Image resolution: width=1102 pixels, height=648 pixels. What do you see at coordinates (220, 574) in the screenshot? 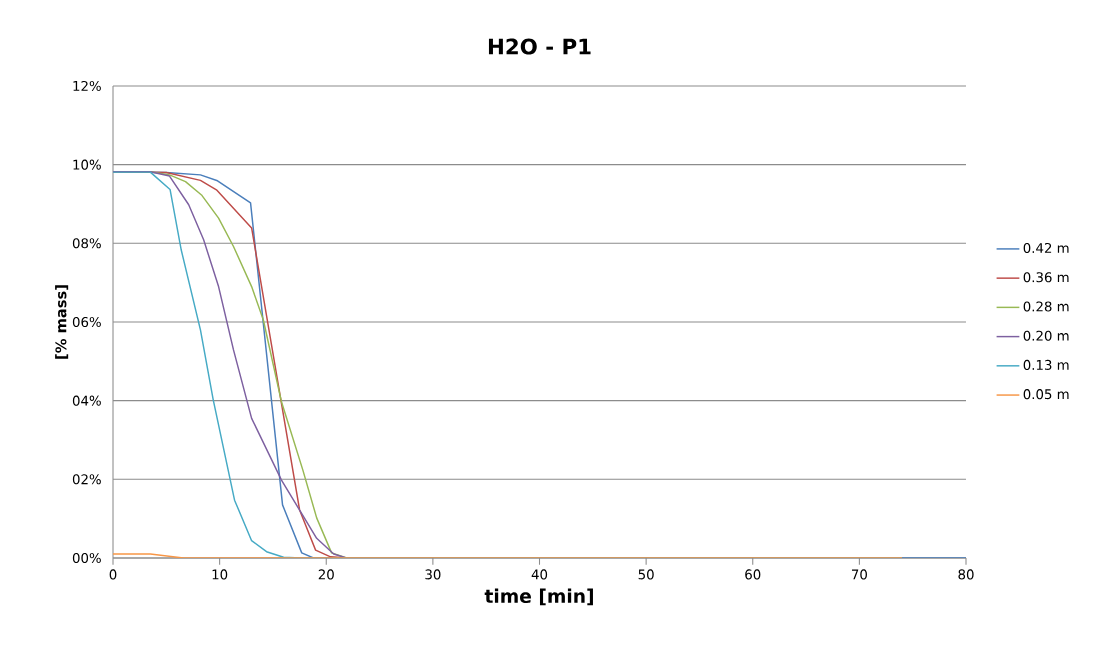
I see `x-tick-label: 10` at bounding box center [220, 574].